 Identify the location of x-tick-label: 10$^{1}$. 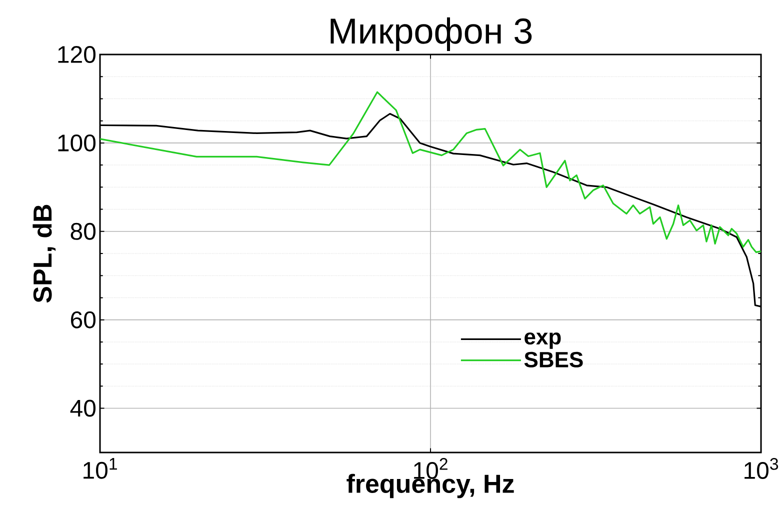
(100, 468).